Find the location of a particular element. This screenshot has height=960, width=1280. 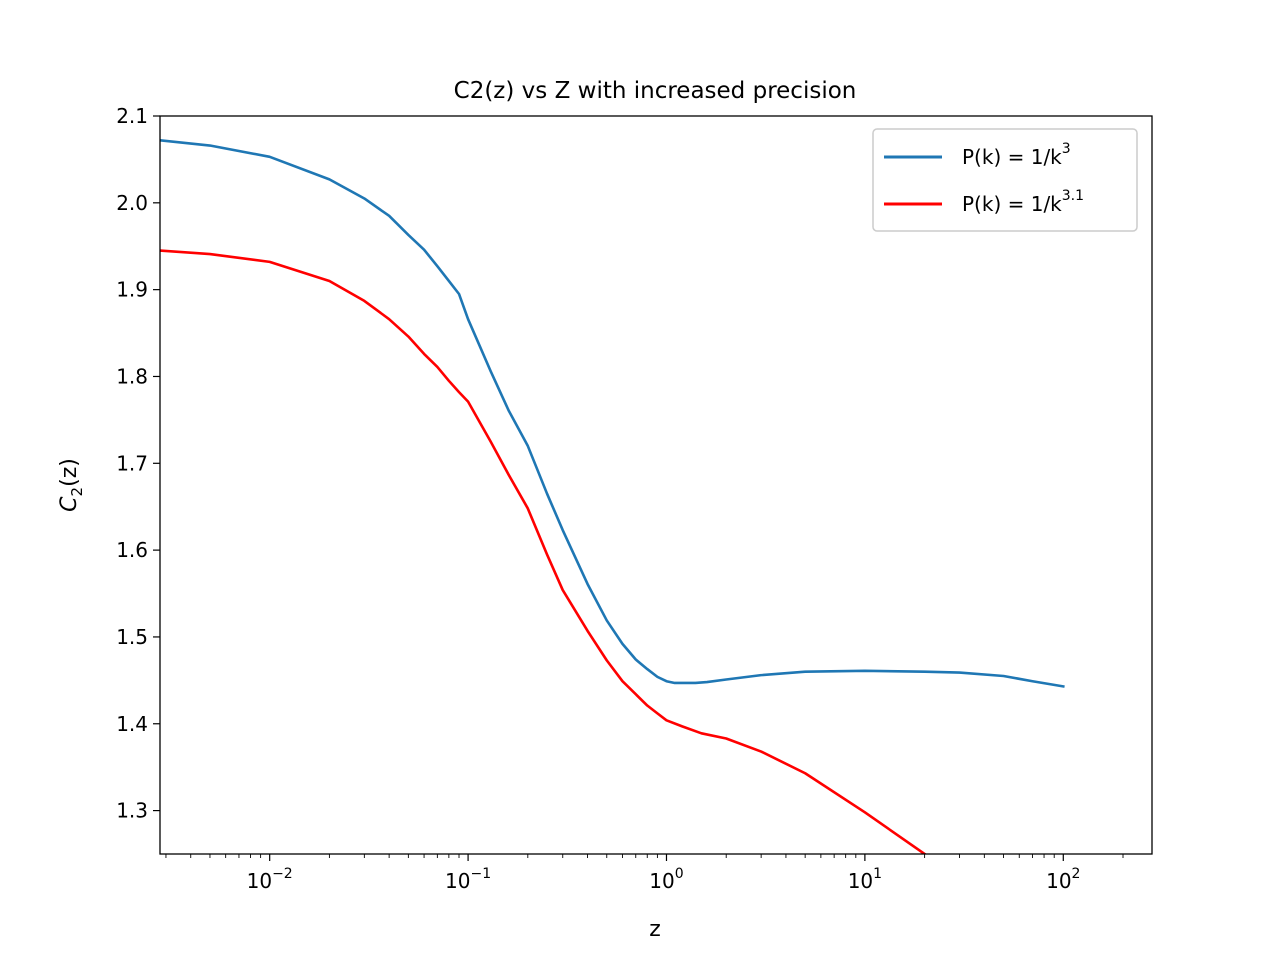

legend-label-blue-main: P(k) = 1/k is located at coordinates (1012, 157).